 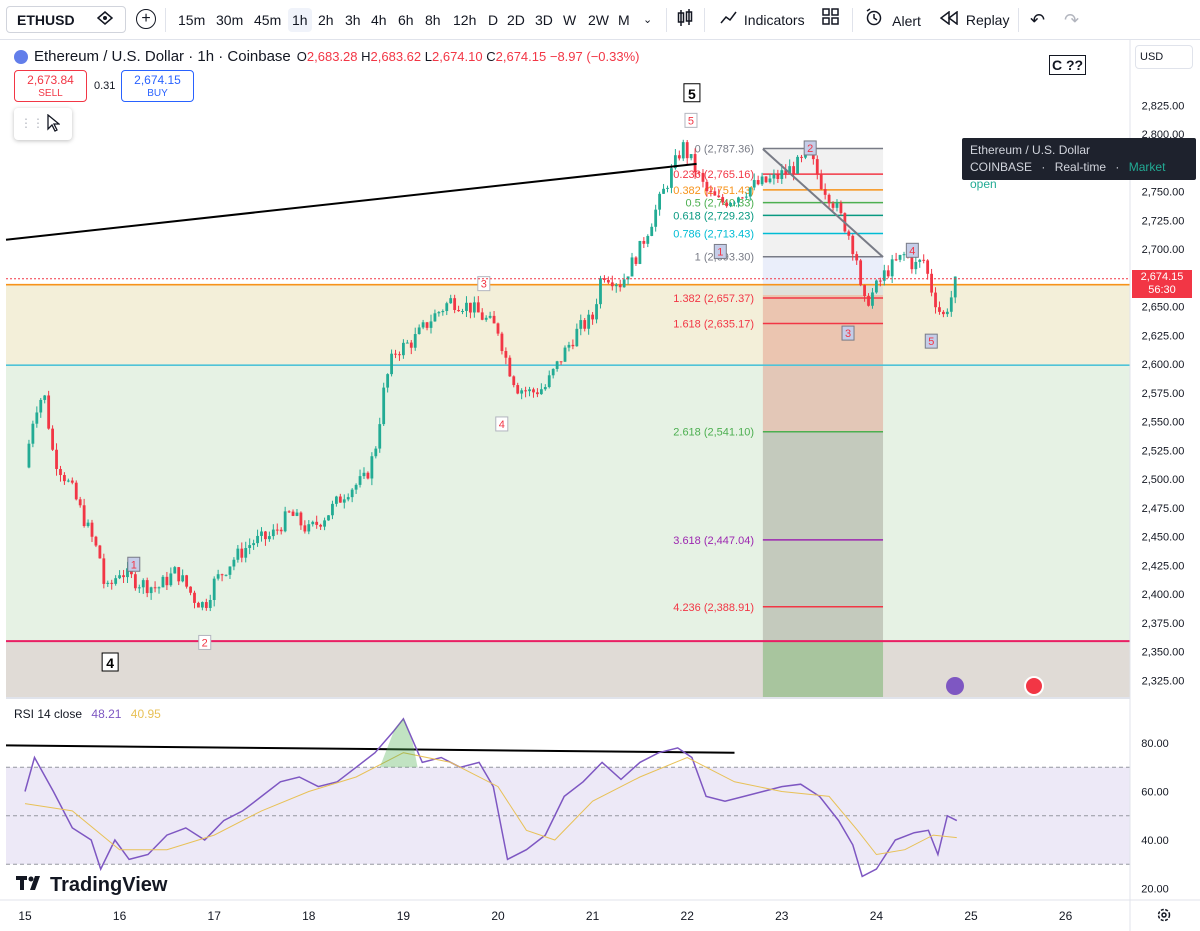 What do you see at coordinates (53, 125) in the screenshot?
I see `arrow-cursor-icon` at bounding box center [53, 125].